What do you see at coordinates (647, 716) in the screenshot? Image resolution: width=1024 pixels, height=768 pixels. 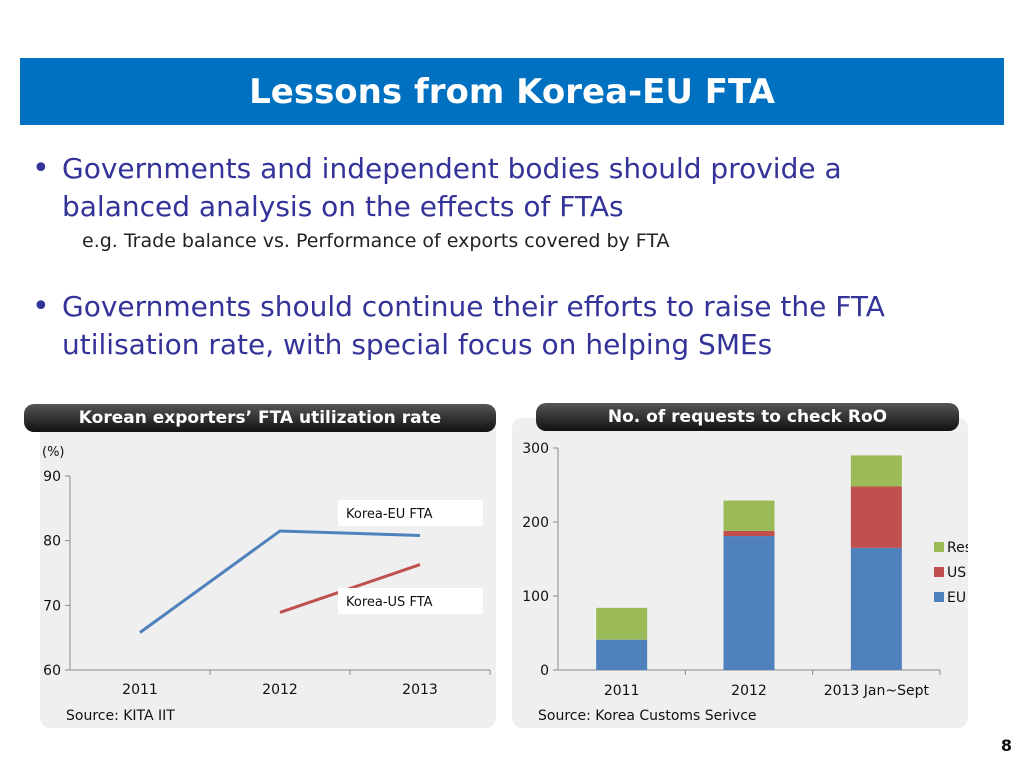 I see `bar-chart-source: Source: Korea Customs Serivce` at bounding box center [647, 716].